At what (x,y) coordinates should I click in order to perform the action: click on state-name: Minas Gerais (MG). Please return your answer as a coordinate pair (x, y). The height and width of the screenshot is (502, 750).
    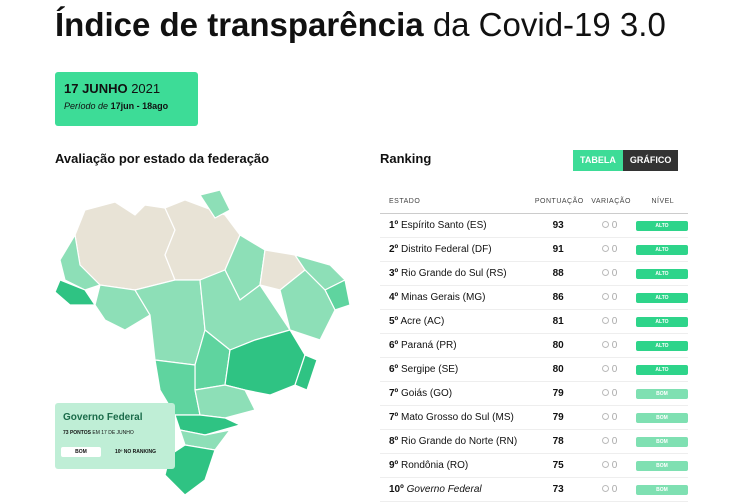
    Looking at the image, I should click on (443, 297).